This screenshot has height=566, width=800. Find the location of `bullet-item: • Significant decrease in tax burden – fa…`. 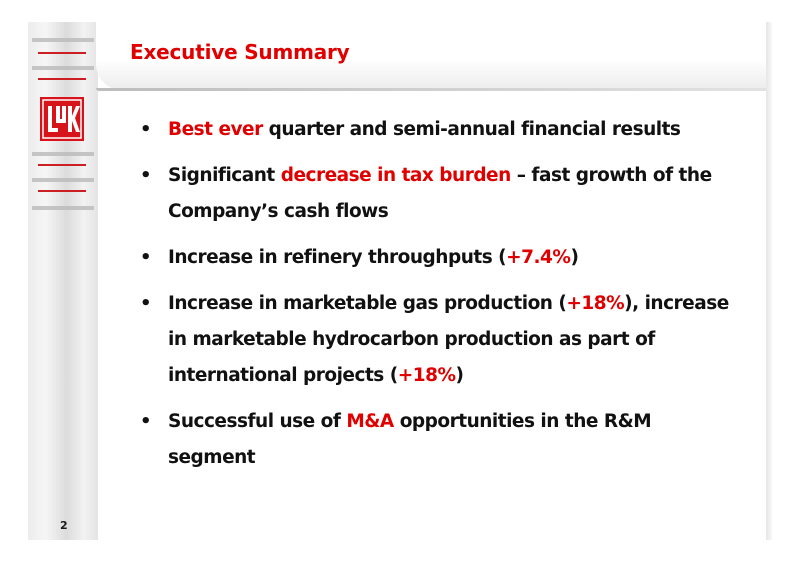

bullet-item: • Significant decrease in tax burden – fa… is located at coordinates (435, 194).